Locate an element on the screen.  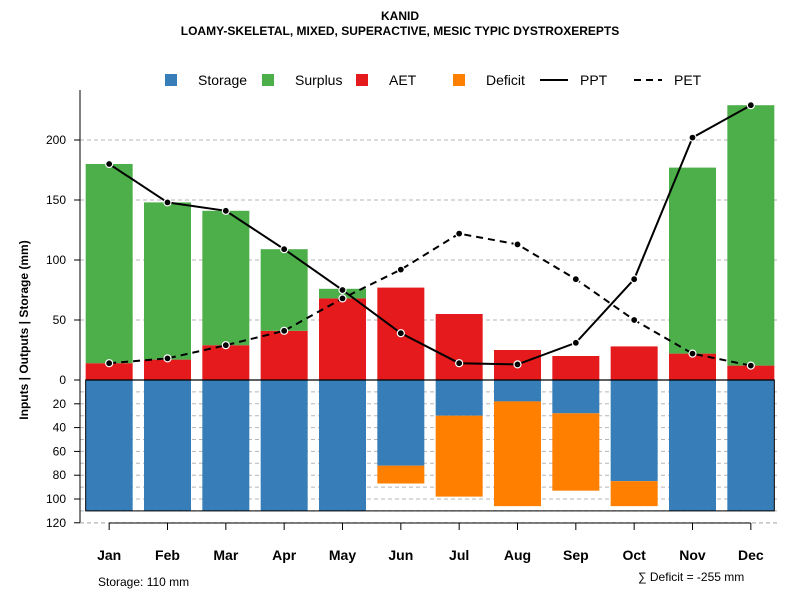
y-tick-label: 50 is located at coordinates (60, 320).